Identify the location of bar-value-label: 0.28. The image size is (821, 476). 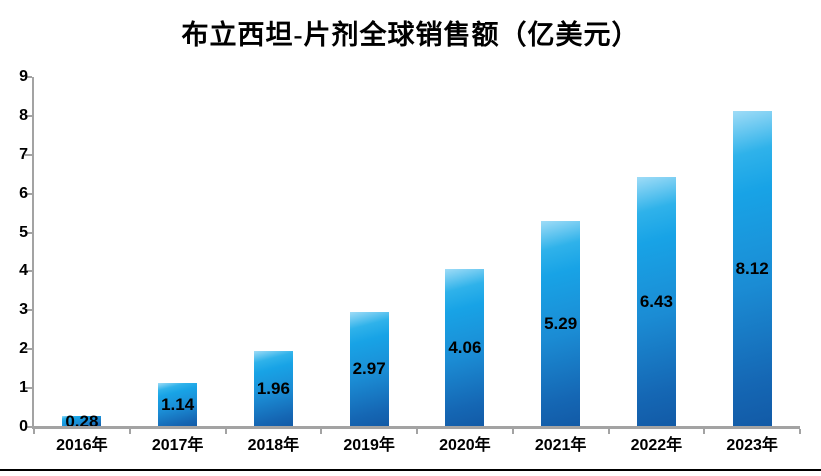
(82, 421).